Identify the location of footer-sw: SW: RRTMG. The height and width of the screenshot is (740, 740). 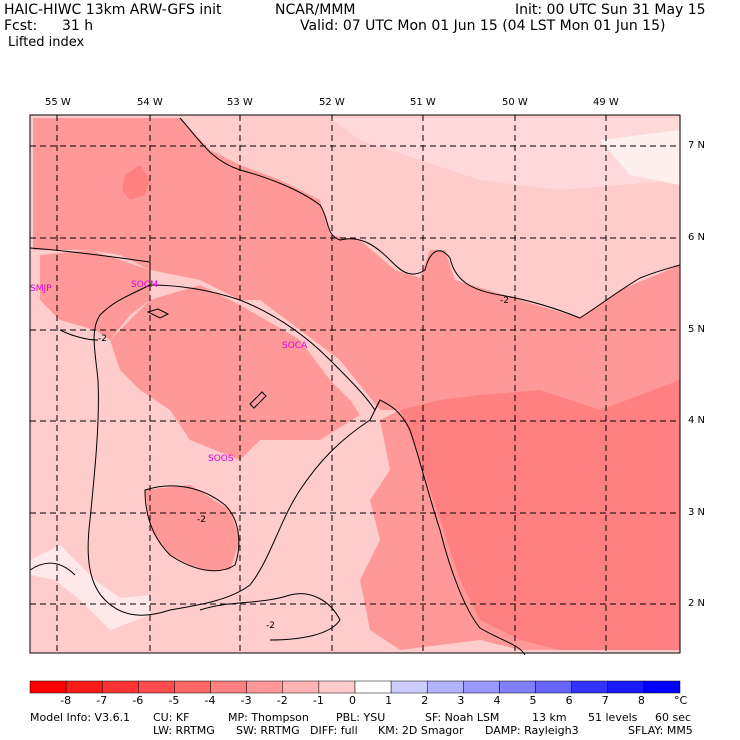
(268, 730).